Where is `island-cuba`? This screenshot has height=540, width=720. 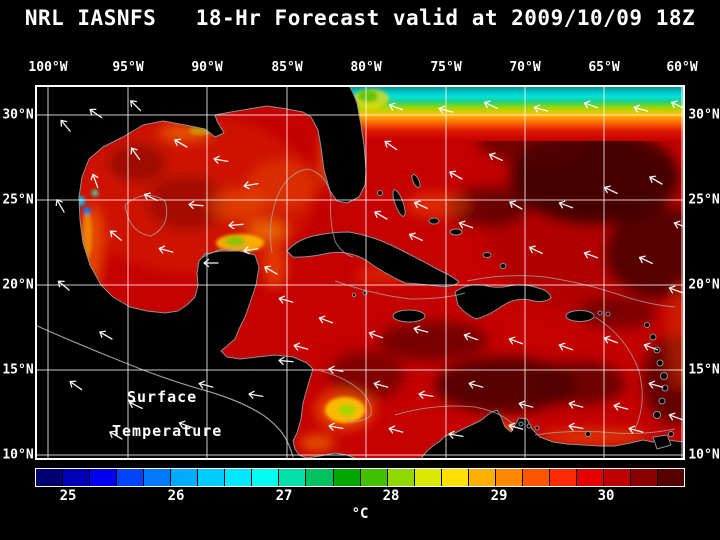 island-cuba is located at coordinates (373, 259).